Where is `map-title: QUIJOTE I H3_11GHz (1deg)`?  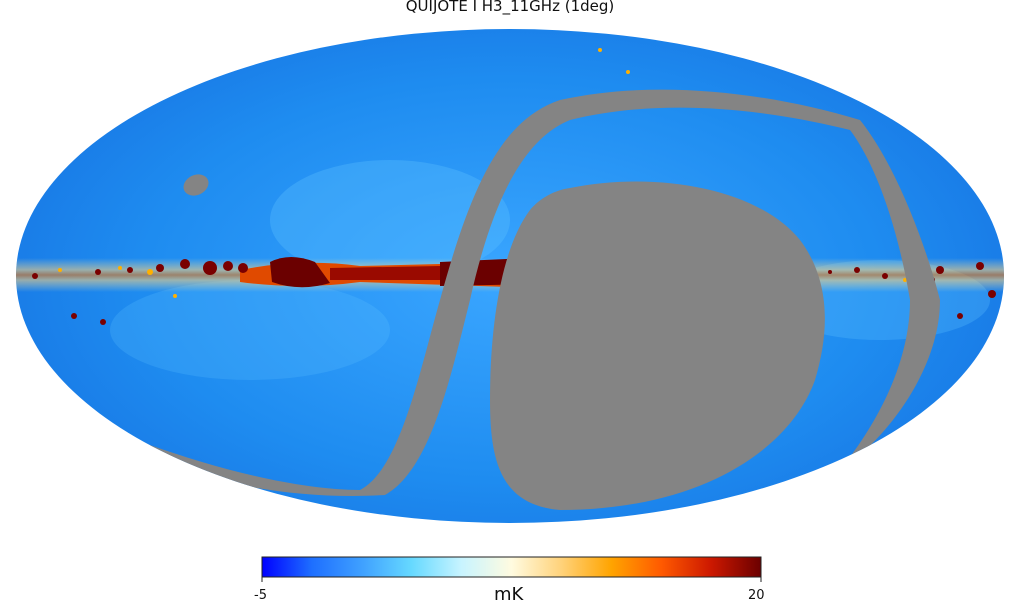
map-title: QUIJOTE I H3_11GHz (1deg) is located at coordinates (510, 7).